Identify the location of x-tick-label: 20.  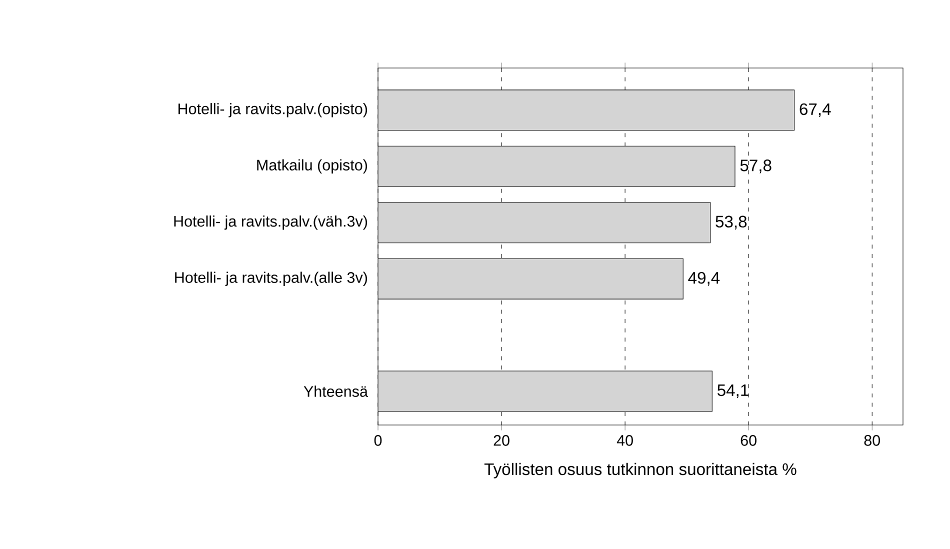
(502, 440).